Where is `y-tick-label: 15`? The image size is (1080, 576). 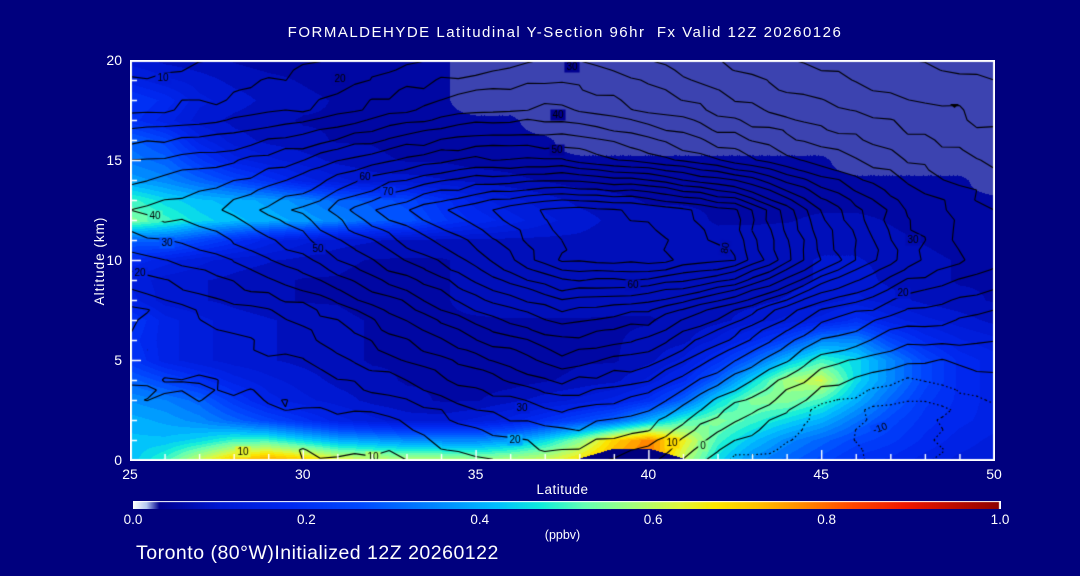 y-tick-label: 15 is located at coordinates (114, 160).